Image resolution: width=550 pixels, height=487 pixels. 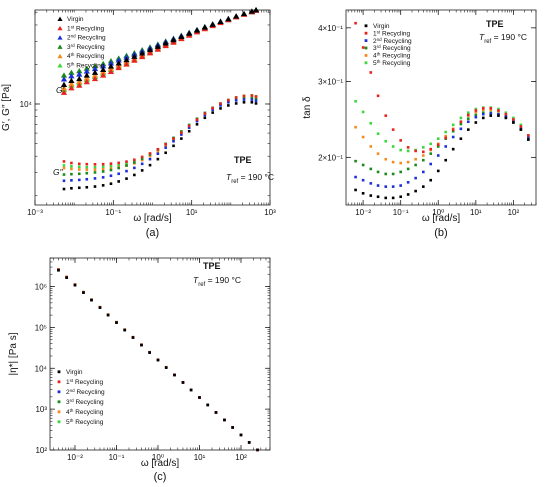 What do you see at coordinates (74, 372) in the screenshot?
I see `legend-label: Virgin` at bounding box center [74, 372].